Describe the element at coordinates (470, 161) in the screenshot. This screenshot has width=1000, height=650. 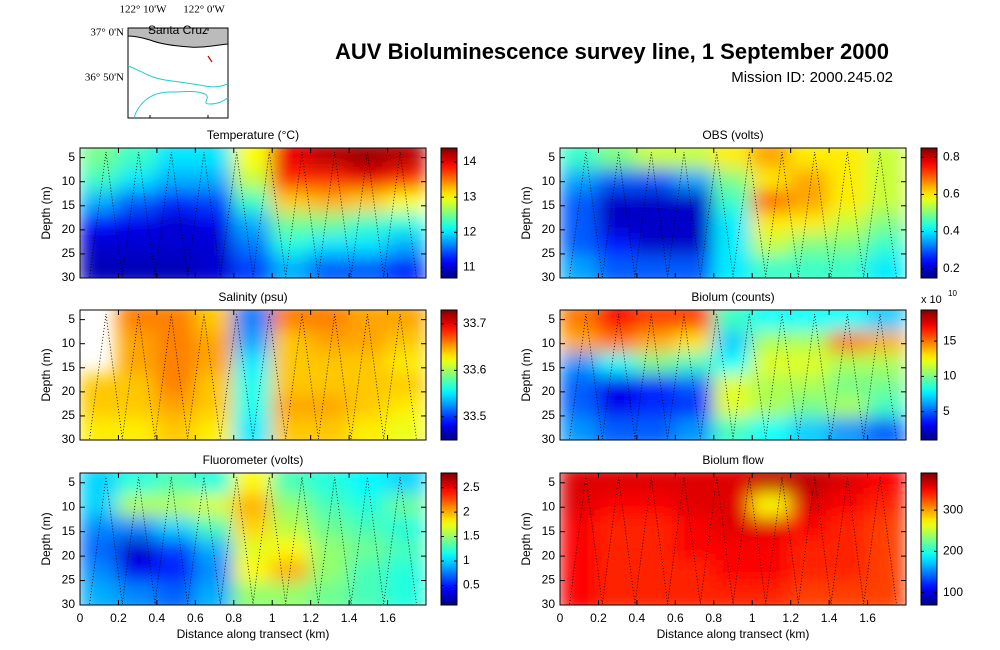
I see `colorbar-tick-label: 14` at that location.